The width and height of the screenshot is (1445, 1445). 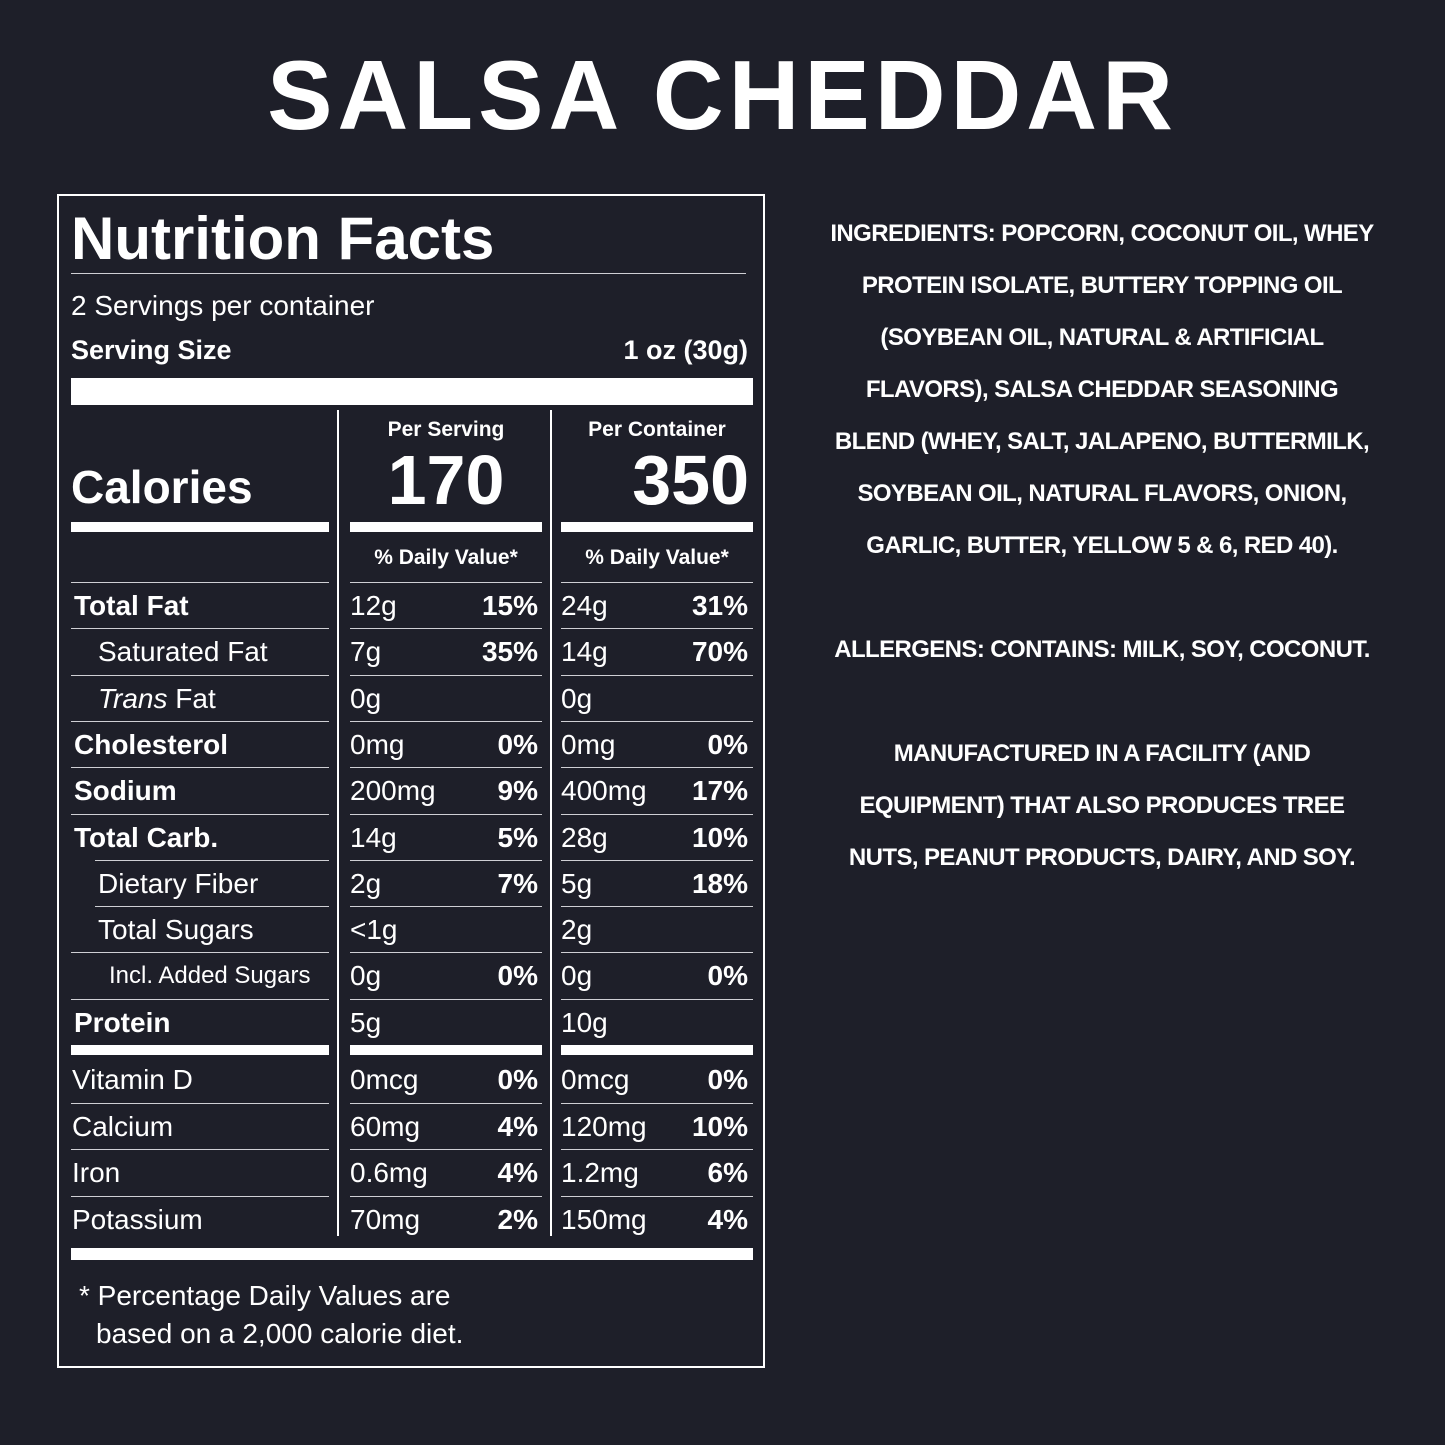 What do you see at coordinates (604, 1126) in the screenshot?
I see `amount-per-container: 120mg` at bounding box center [604, 1126].